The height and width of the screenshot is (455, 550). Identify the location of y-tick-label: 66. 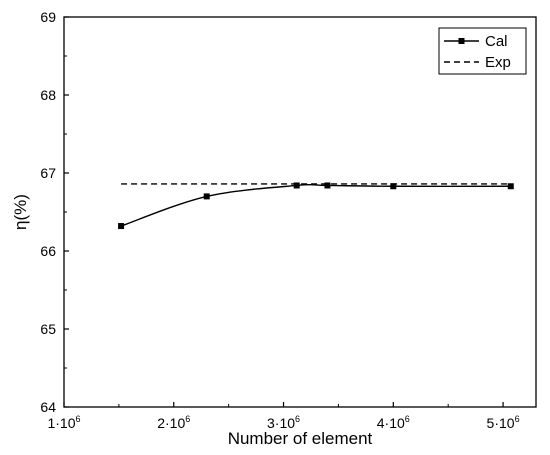
(48, 251).